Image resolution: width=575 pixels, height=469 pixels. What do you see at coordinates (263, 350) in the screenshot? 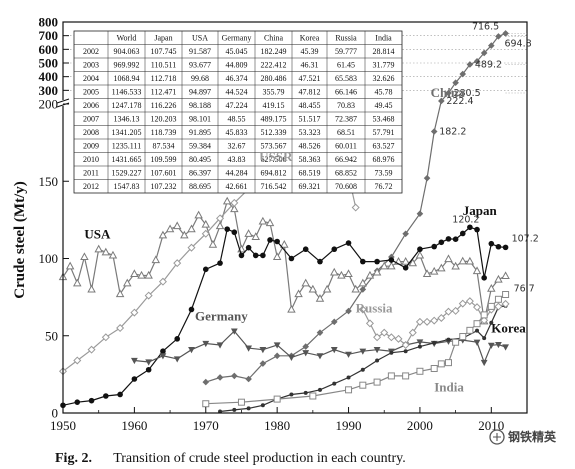
I see `point-germany-1978` at bounding box center [263, 350].